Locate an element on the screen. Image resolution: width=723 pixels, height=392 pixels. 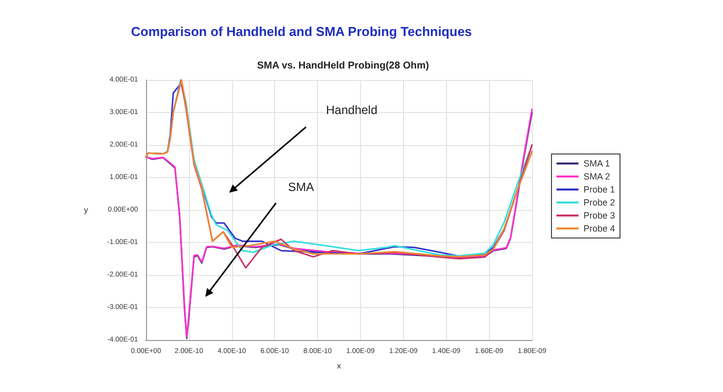
x-axis-title: x is located at coordinates (339, 366).